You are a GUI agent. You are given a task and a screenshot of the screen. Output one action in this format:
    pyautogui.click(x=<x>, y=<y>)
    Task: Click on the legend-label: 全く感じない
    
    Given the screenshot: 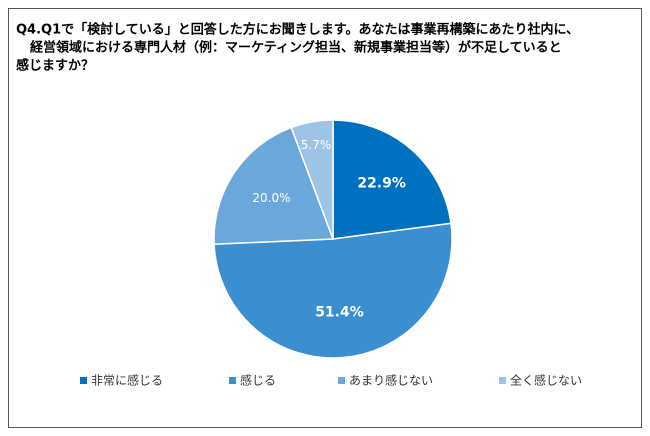 What is the action you would take?
    pyautogui.click(x=546, y=380)
    